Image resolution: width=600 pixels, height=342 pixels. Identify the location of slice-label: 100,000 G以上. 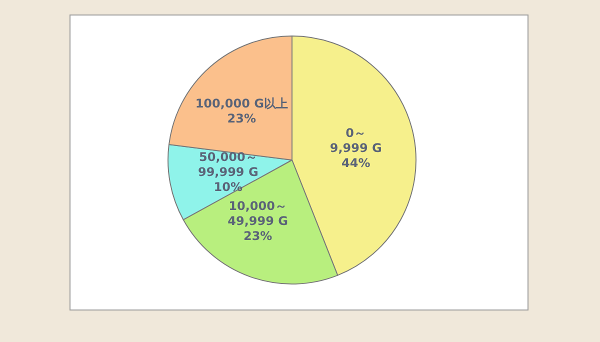
(241, 103).